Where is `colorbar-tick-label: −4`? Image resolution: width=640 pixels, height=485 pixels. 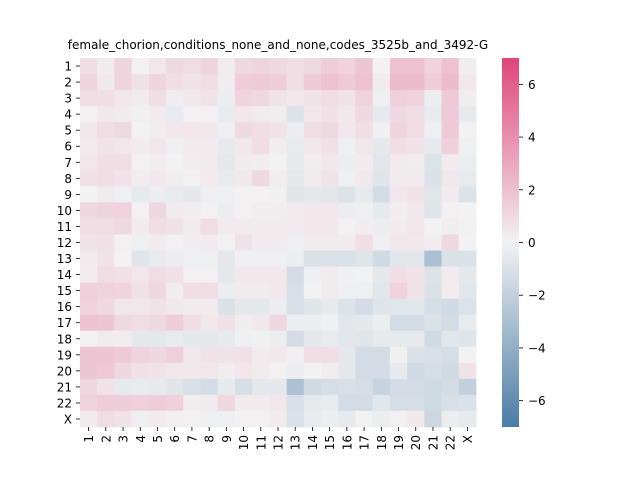 colorbar-tick-label: −4 is located at coordinates (537, 348).